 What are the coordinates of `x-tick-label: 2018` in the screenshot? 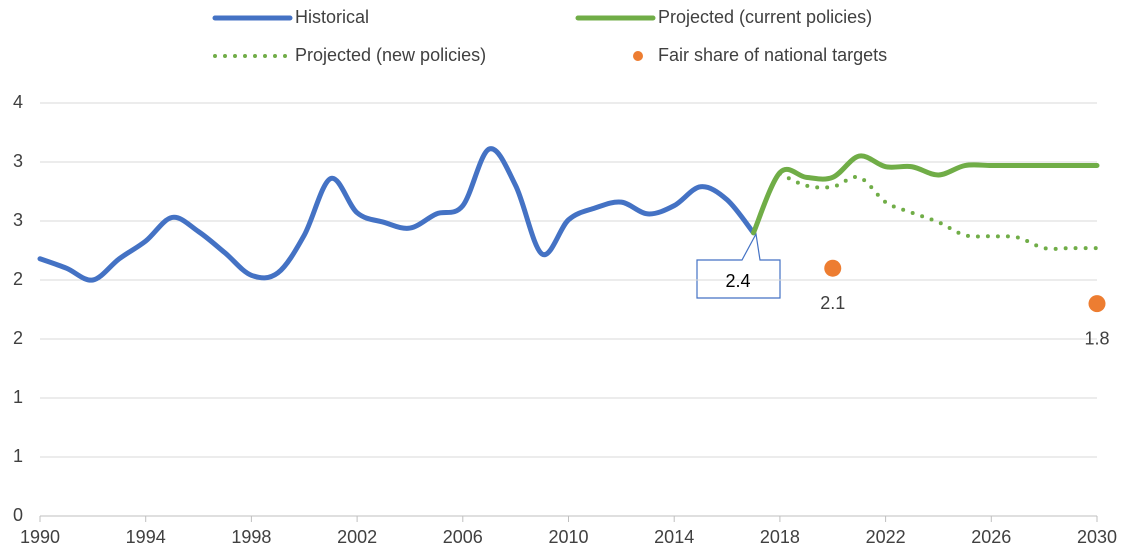 It's located at (780, 537).